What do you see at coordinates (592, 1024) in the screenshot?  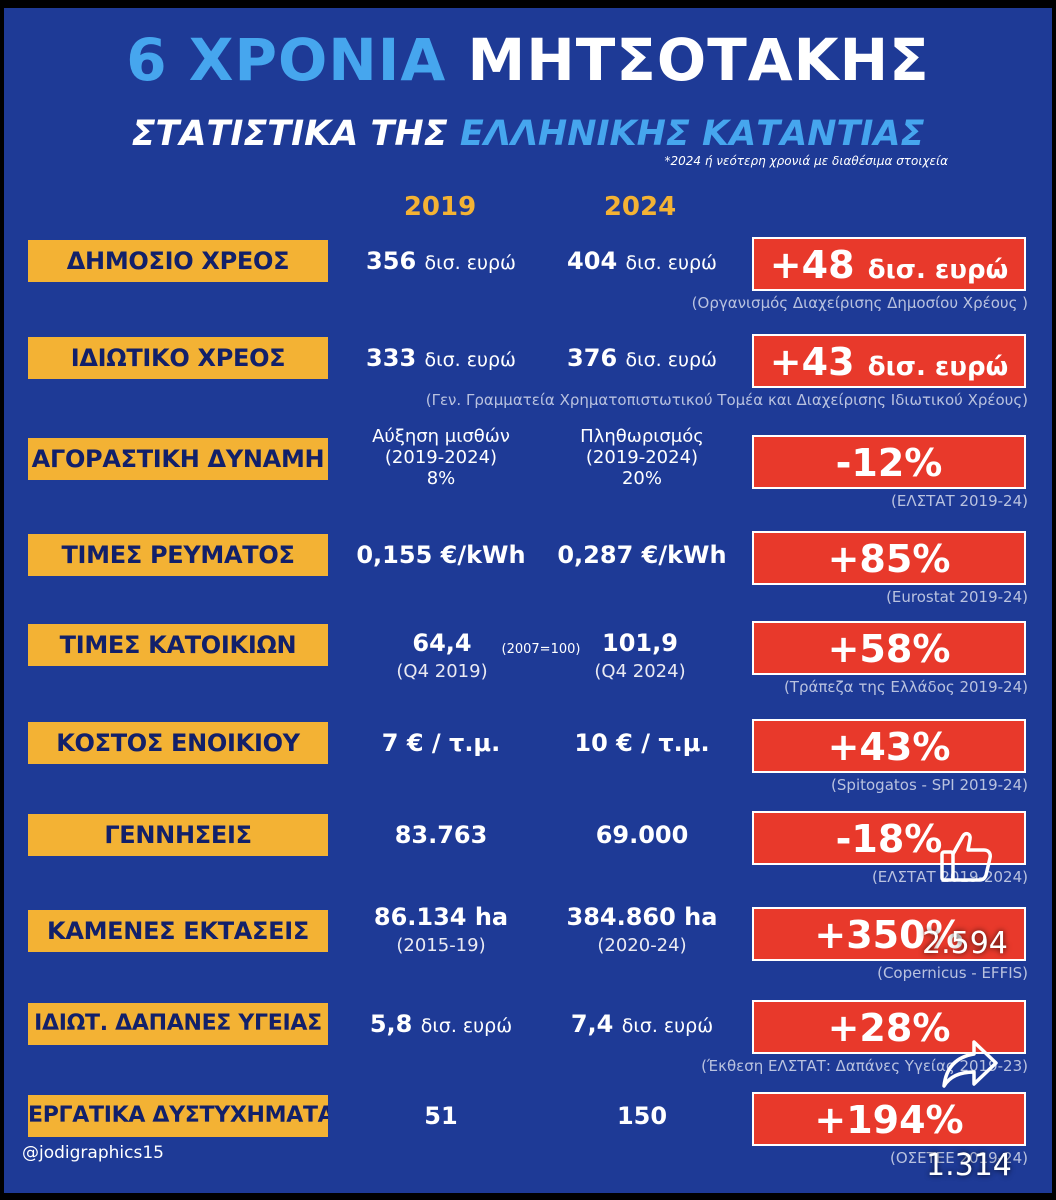 I see `value-number: 7,4` at bounding box center [592, 1024].